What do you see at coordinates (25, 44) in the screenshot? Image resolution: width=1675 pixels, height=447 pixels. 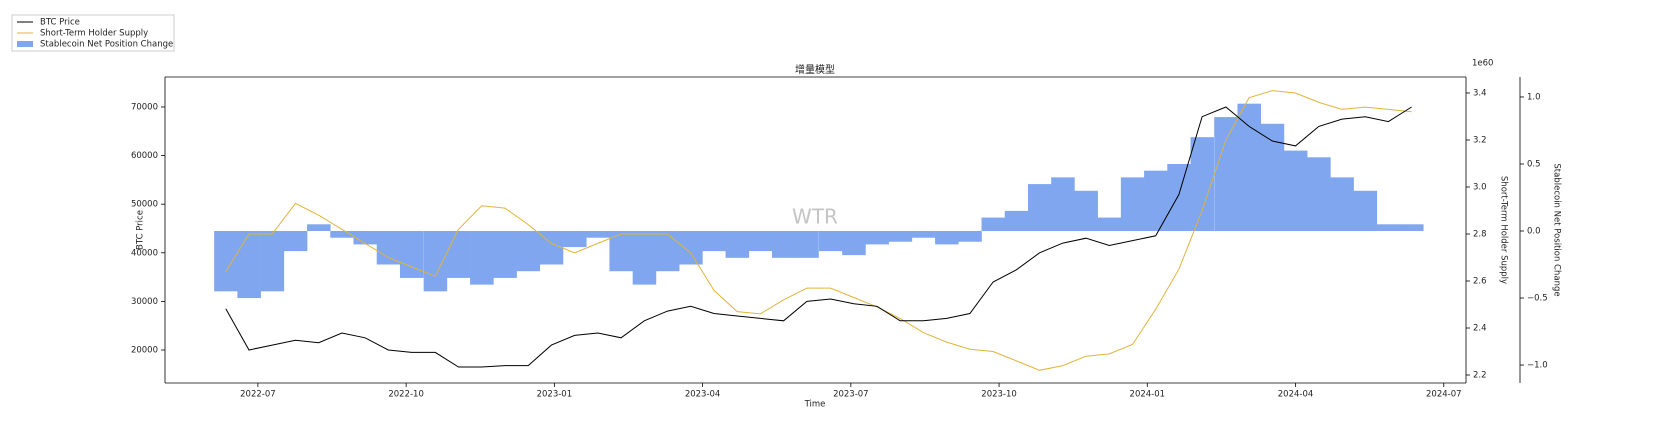 I see `legend-swatch` at bounding box center [25, 44].